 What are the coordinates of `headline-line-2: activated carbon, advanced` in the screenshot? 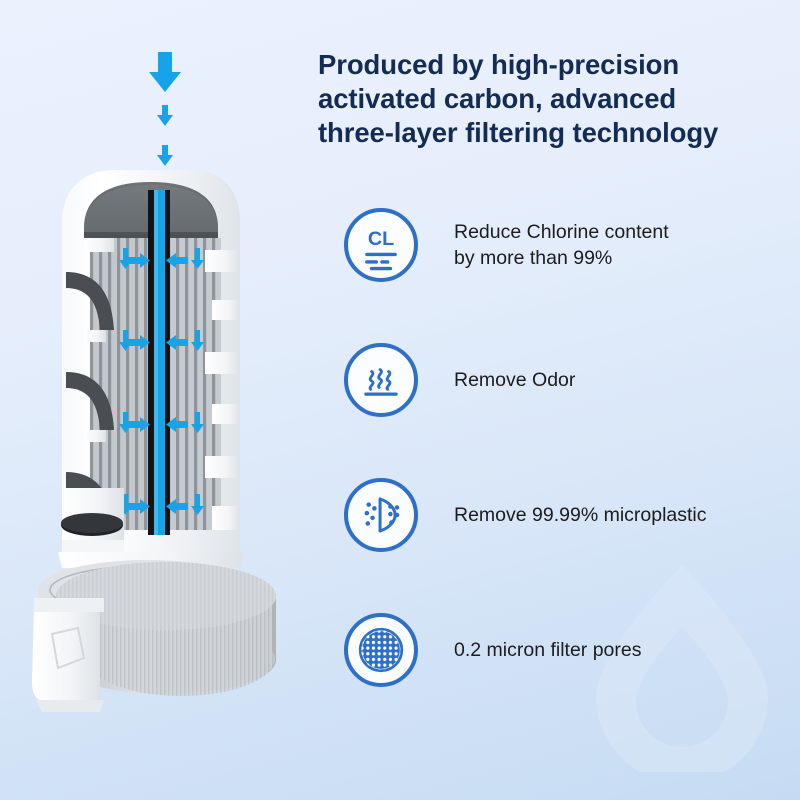 It's located at (497, 98).